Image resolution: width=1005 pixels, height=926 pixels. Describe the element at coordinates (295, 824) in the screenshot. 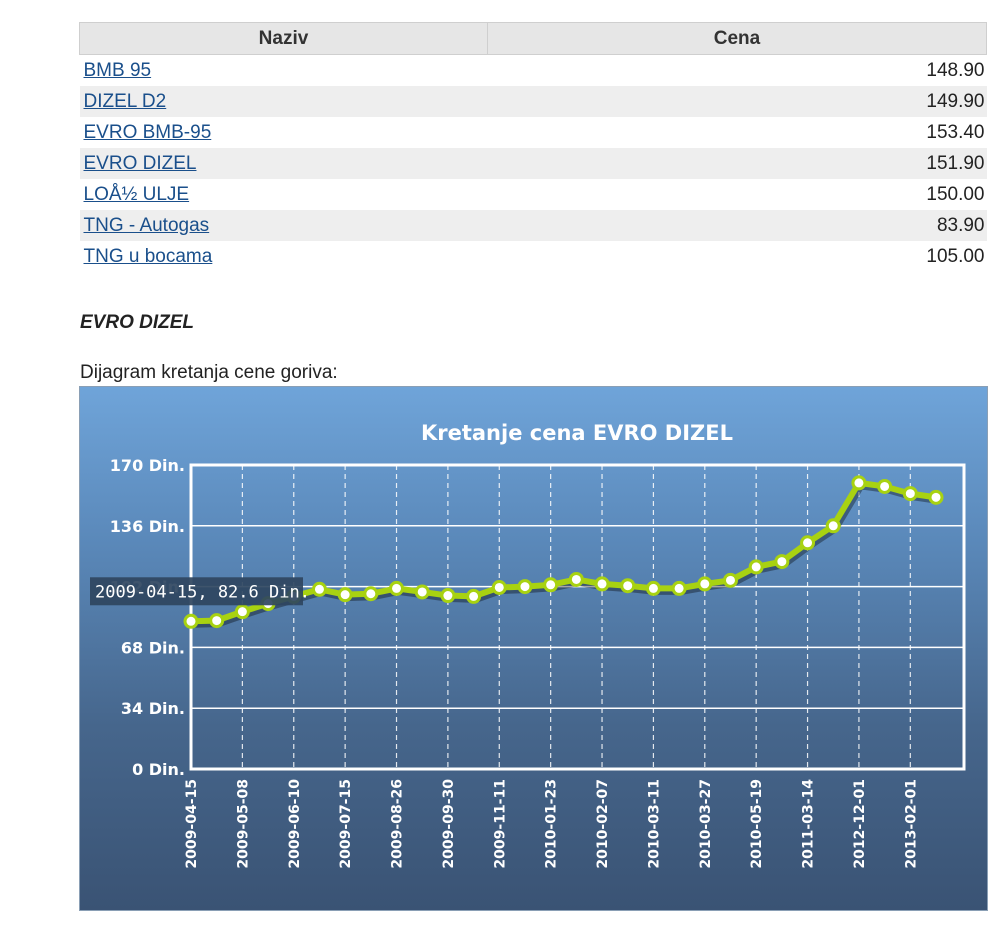

I see `x-tick-label: 2009-06-10` at that location.